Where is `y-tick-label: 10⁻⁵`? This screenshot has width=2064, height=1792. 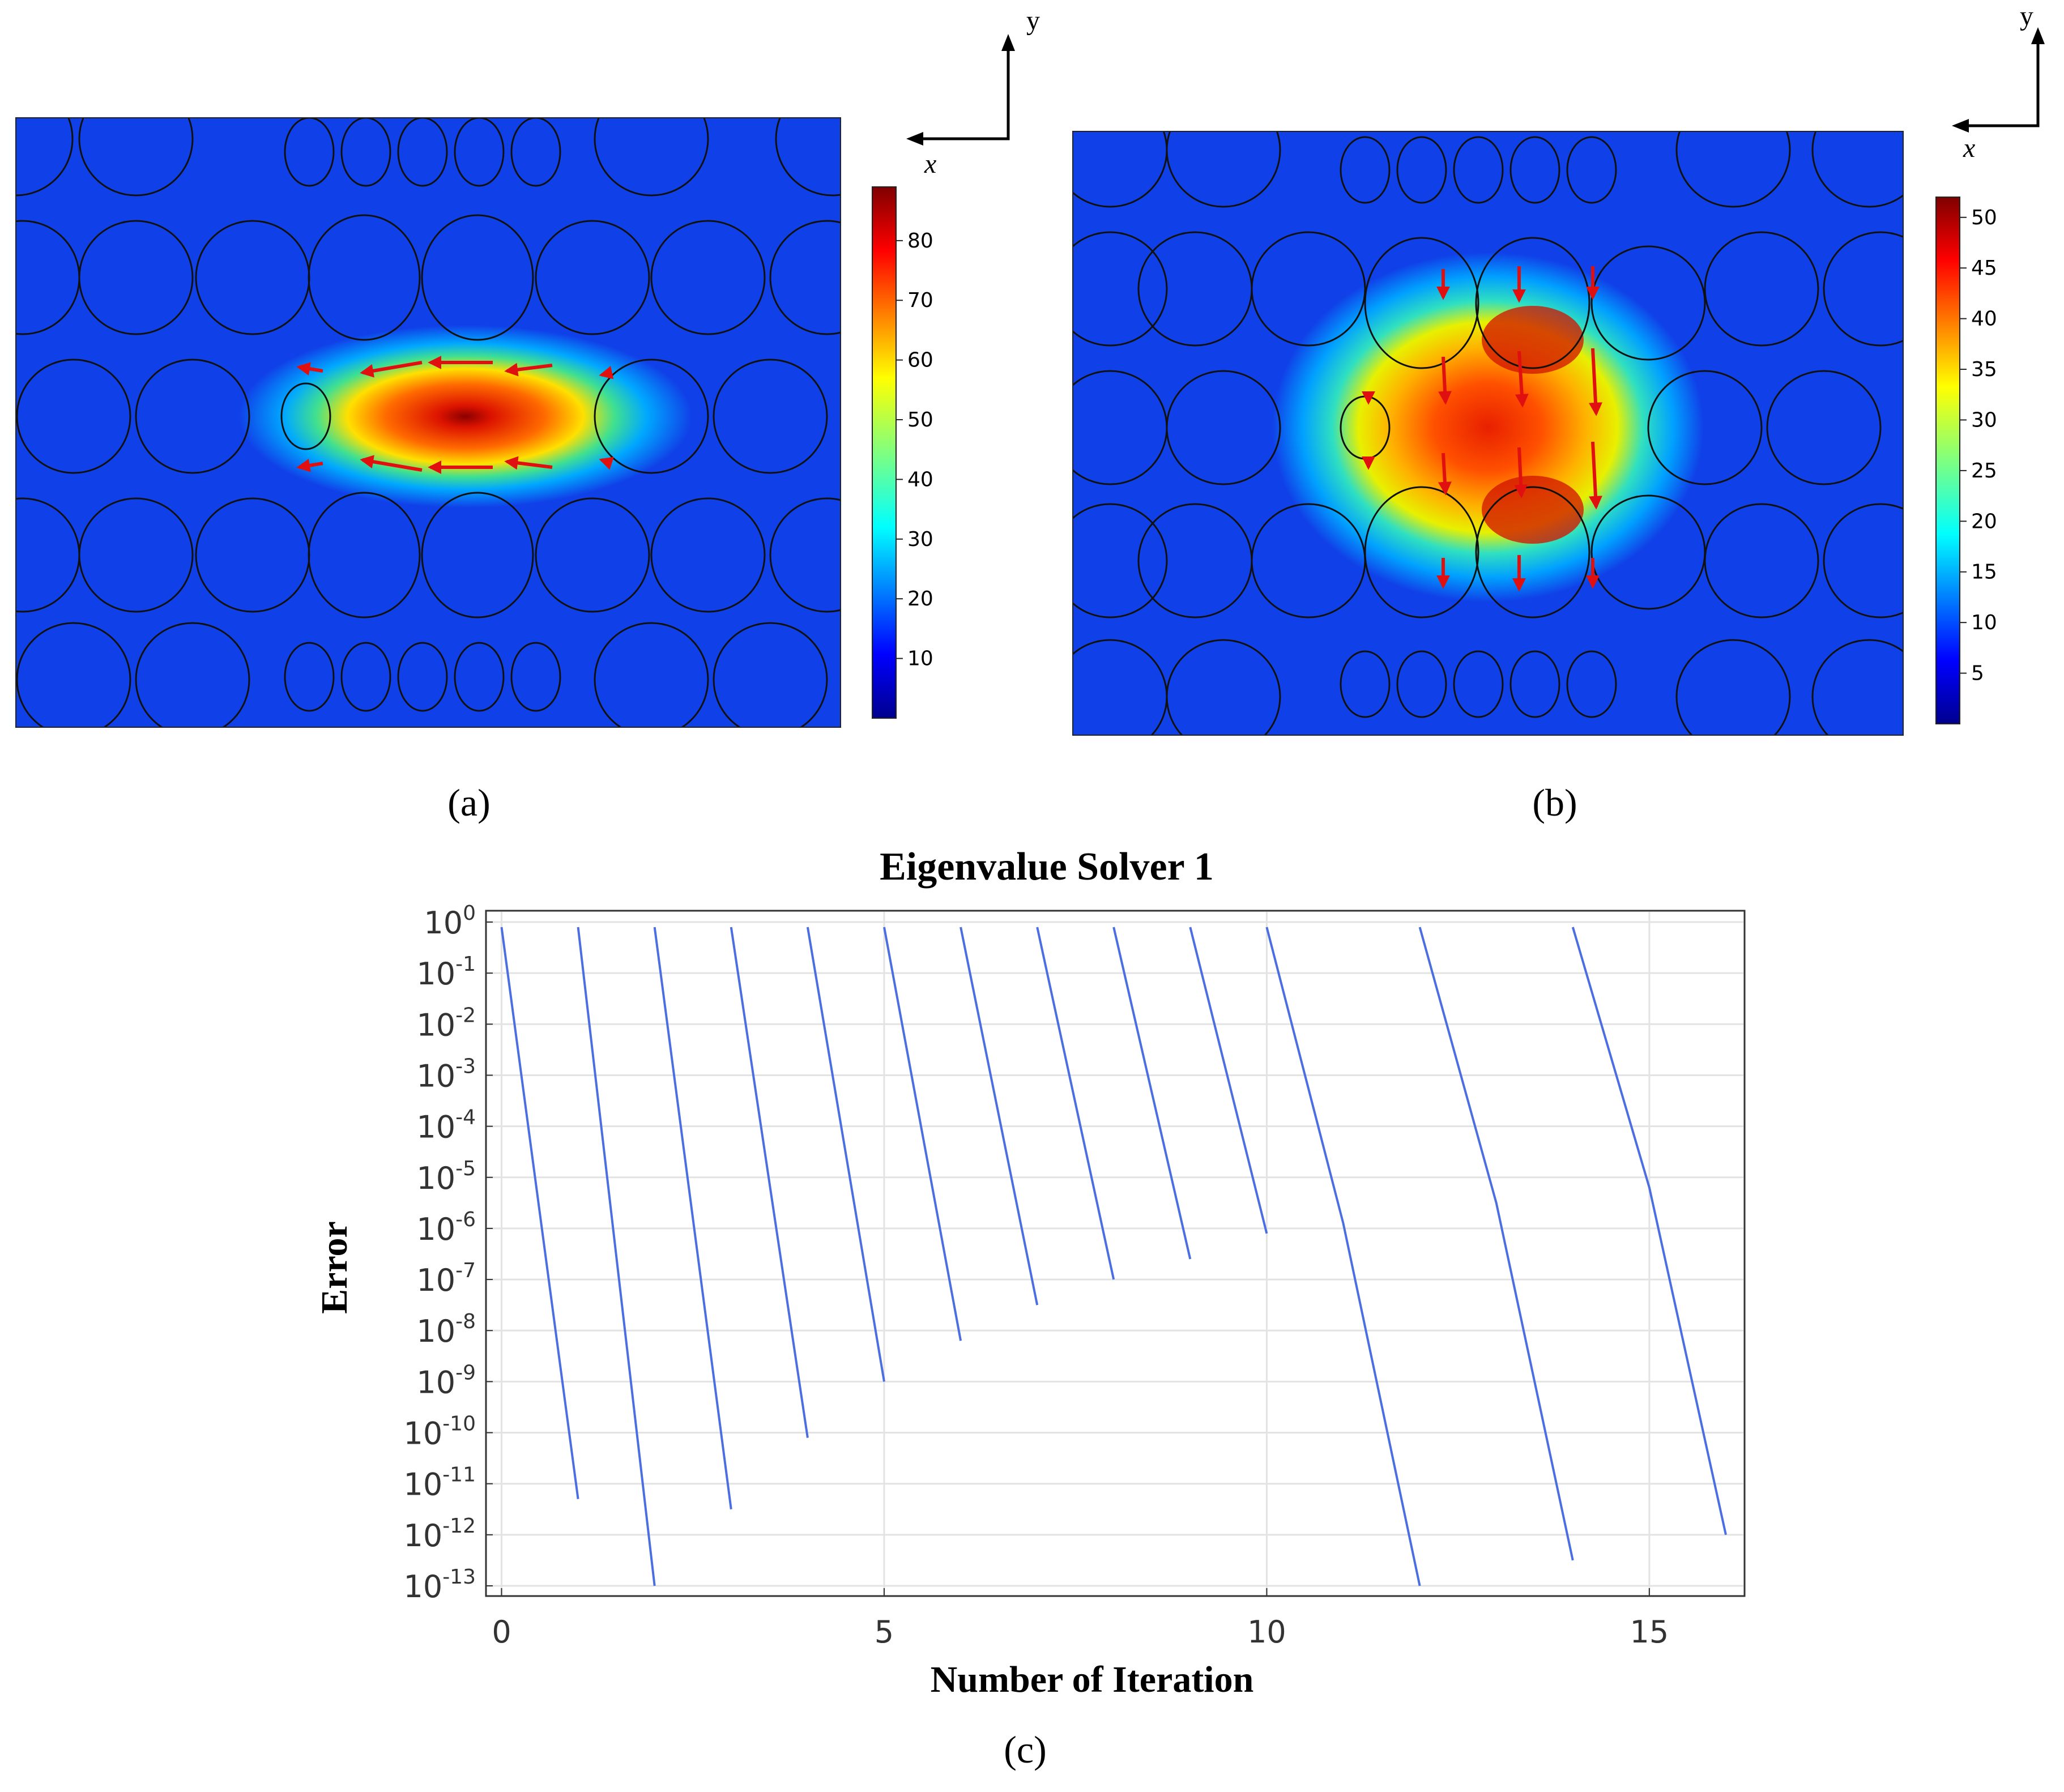
y-tick-label: 10⁻⁵ is located at coordinates (446, 1176).